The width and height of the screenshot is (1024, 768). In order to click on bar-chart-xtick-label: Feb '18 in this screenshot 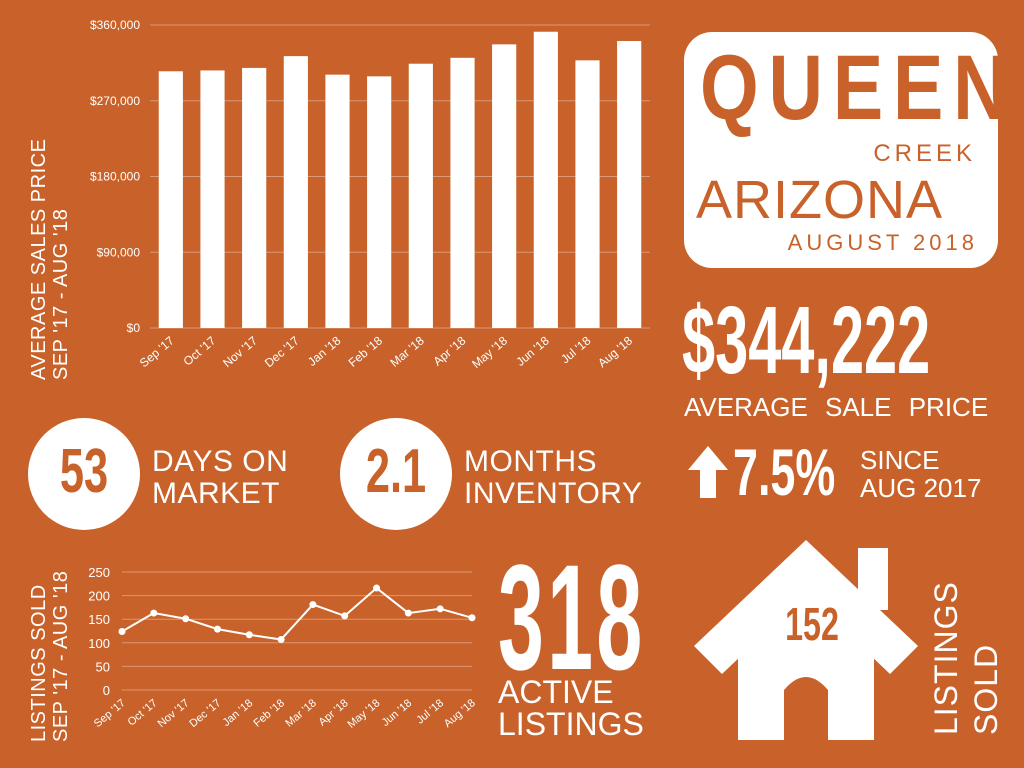, I will do `click(366, 351)`.